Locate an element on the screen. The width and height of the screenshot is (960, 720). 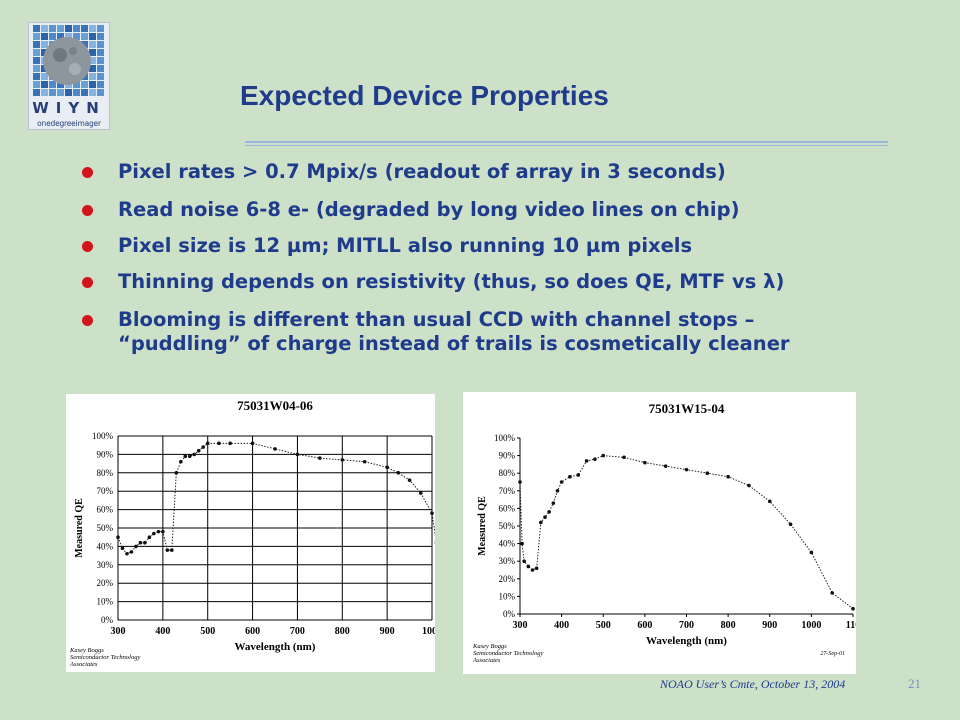
credit-text: Associates is located at coordinates (83, 664).